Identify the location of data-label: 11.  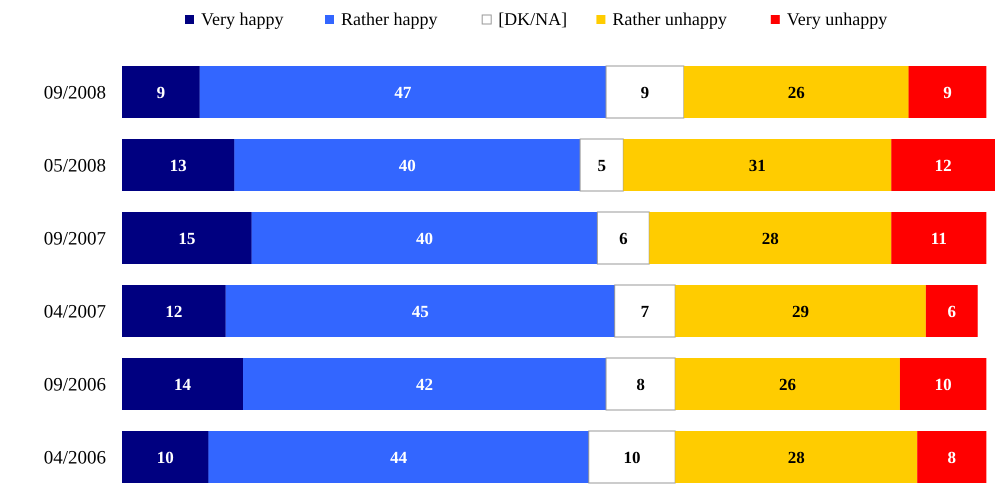
(938, 238).